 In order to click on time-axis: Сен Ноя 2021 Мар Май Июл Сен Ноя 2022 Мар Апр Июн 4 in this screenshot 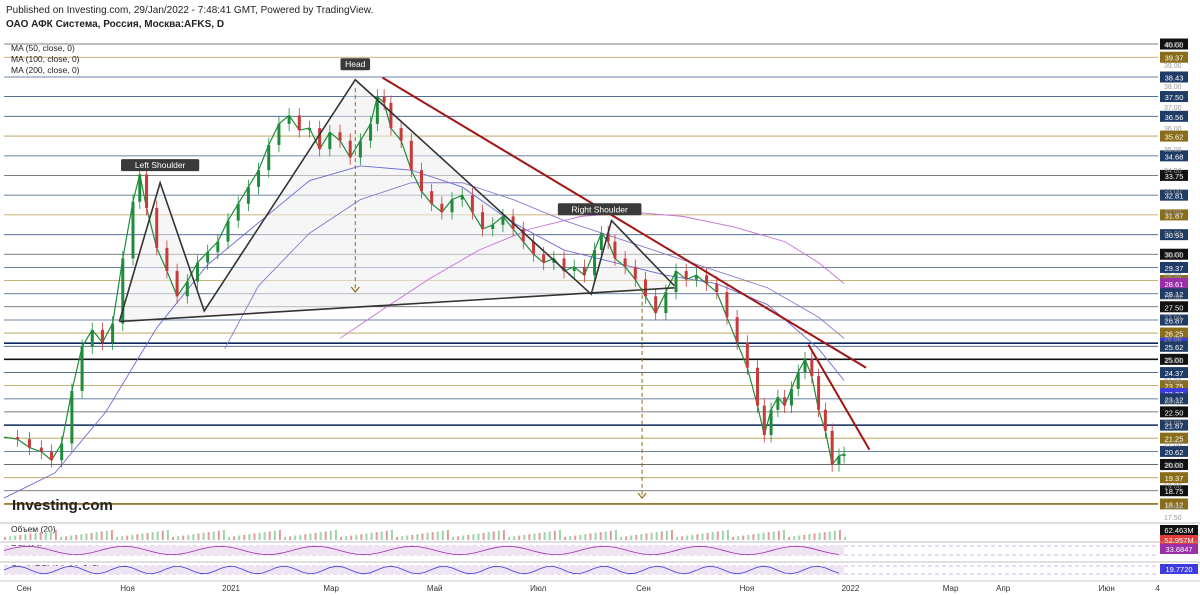, I will do `click(600, 586)`.